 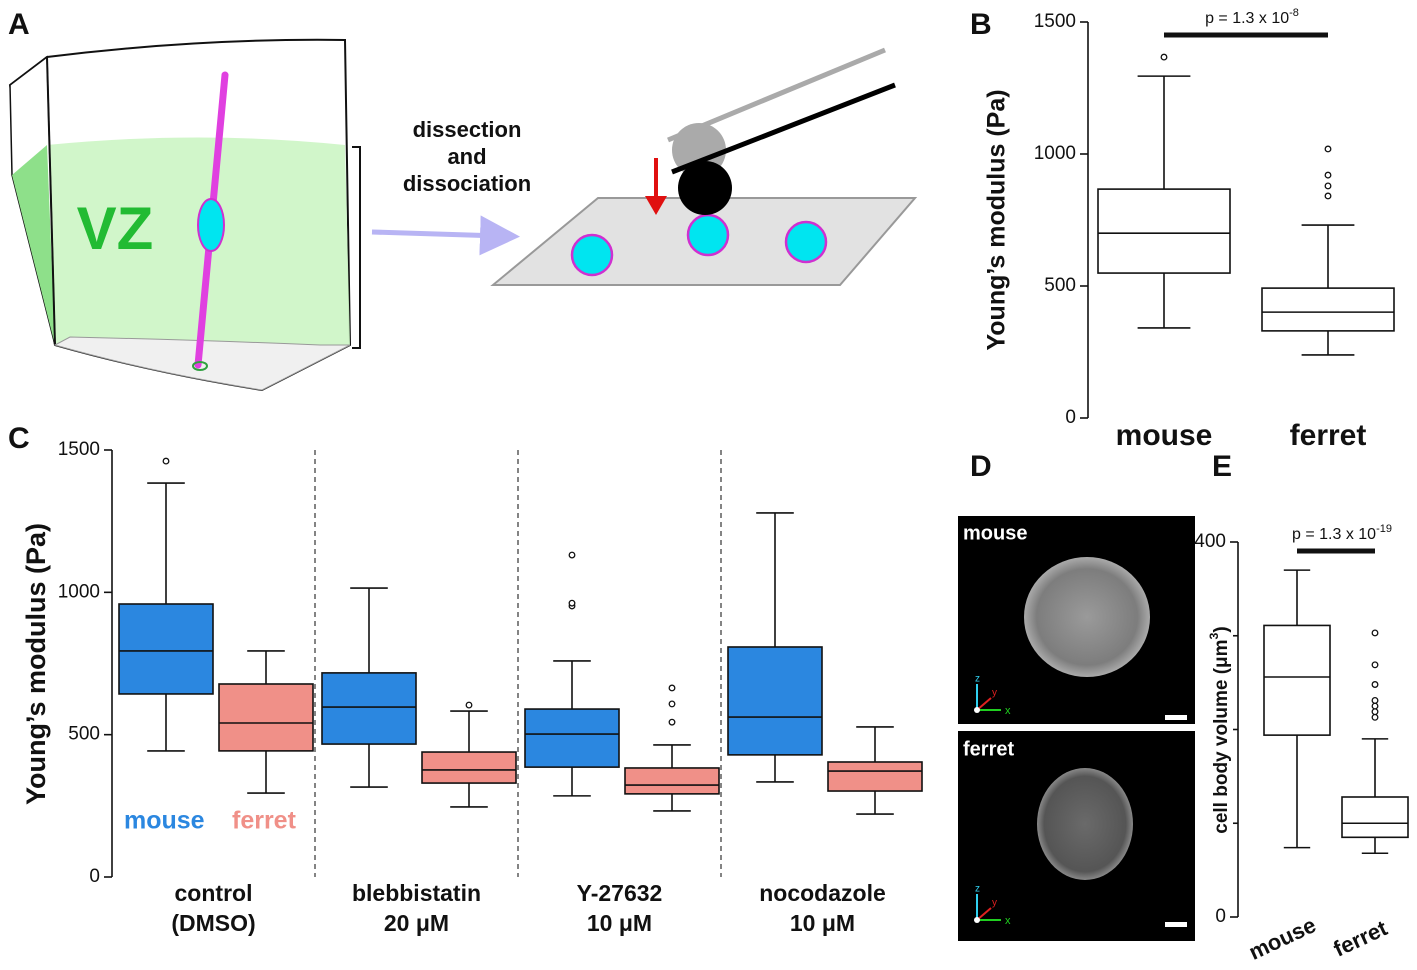 I want to click on apical-surface, so click(x=202, y=363).